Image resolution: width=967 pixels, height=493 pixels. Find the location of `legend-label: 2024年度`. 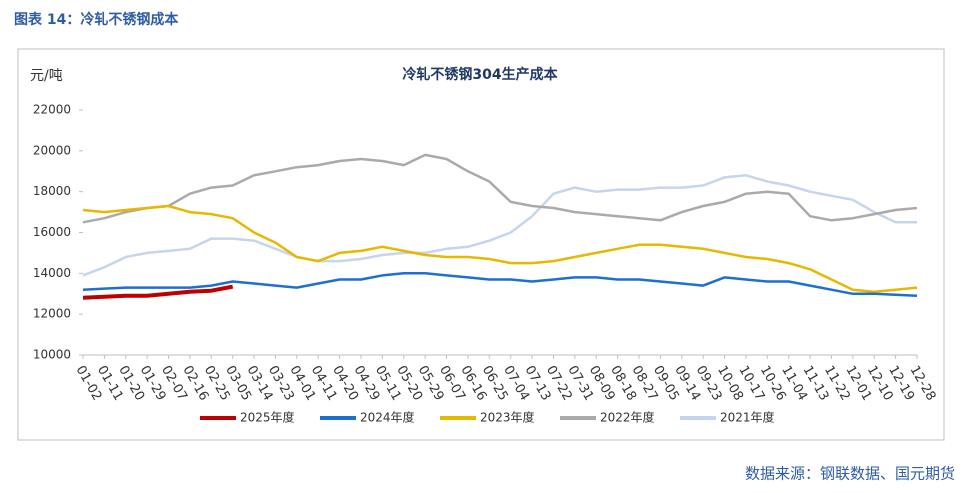

legend-label: 2024年度 is located at coordinates (387, 417).